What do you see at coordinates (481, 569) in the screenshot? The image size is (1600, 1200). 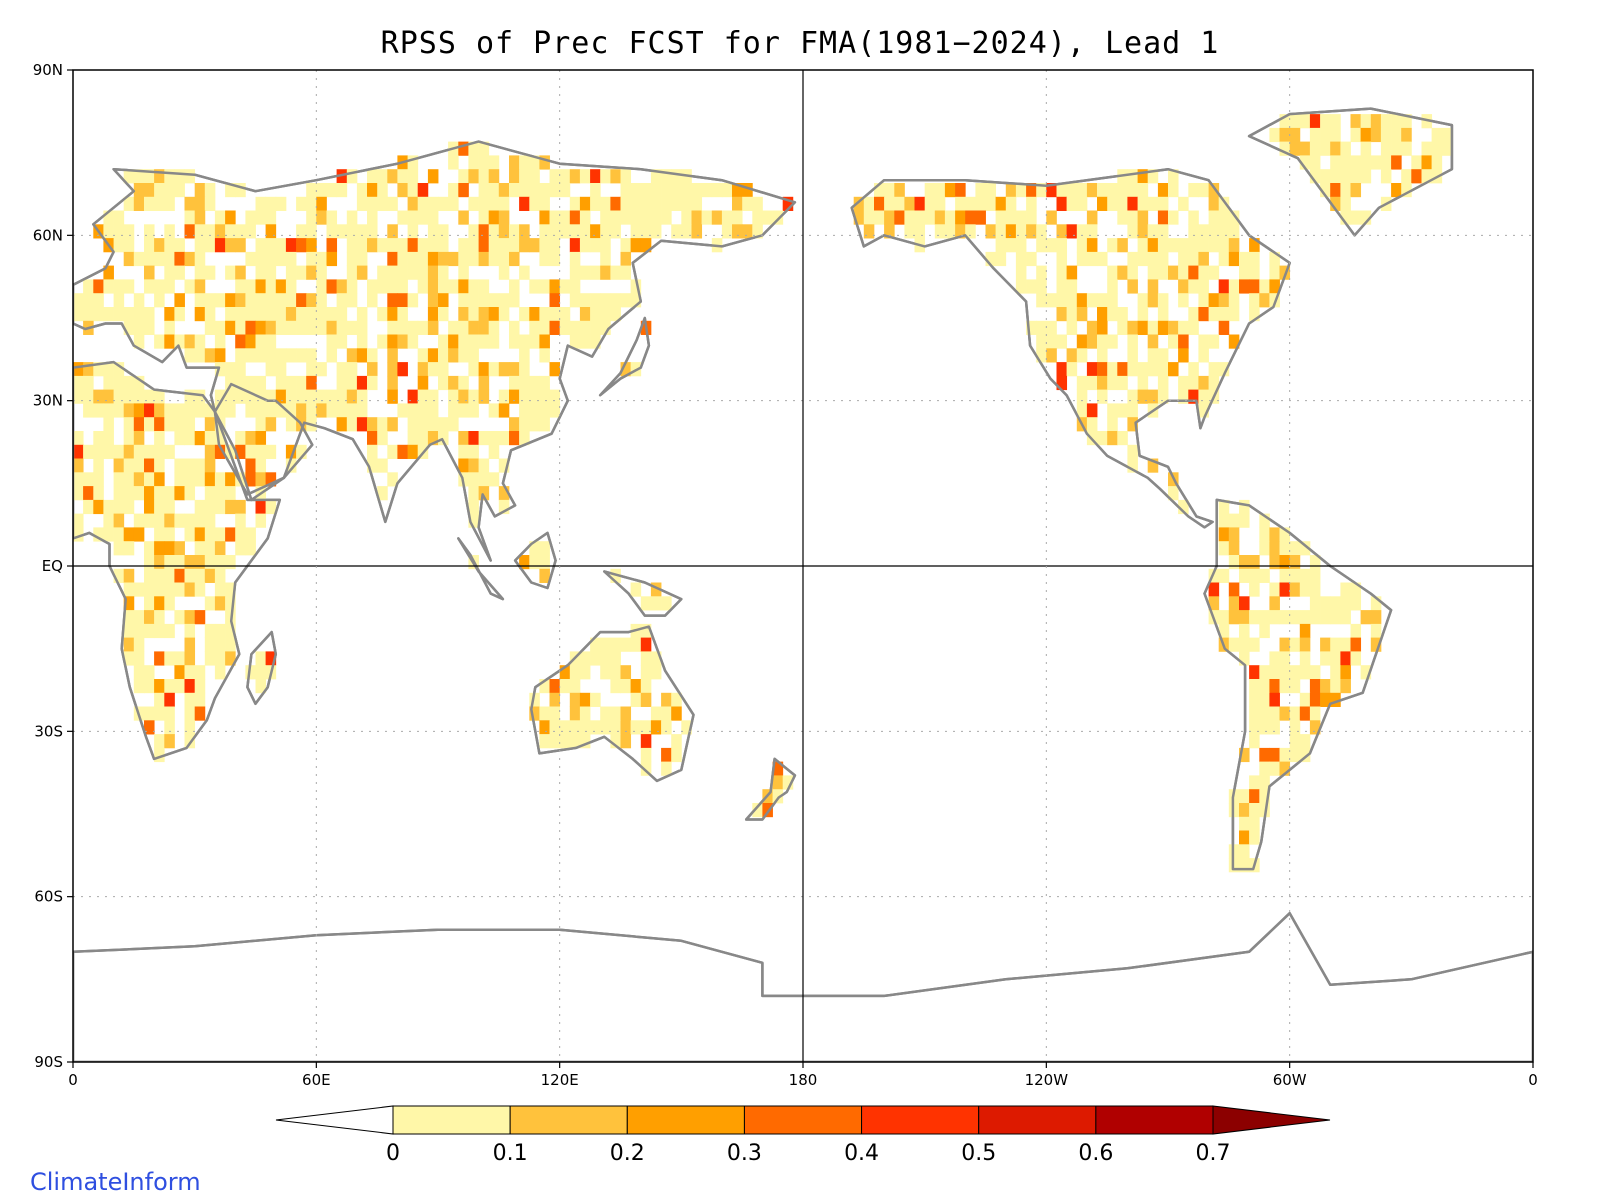 I see `coastline-sumatra` at bounding box center [481, 569].